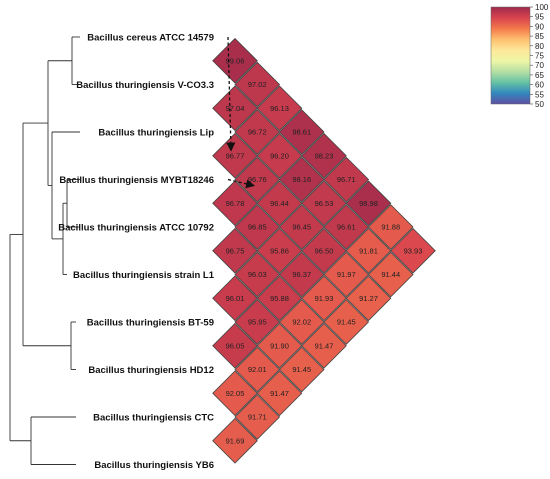 This screenshot has width=550, height=479. What do you see at coordinates (44, 250) in the screenshot?
I see `phylogenetic-tree` at bounding box center [44, 250].